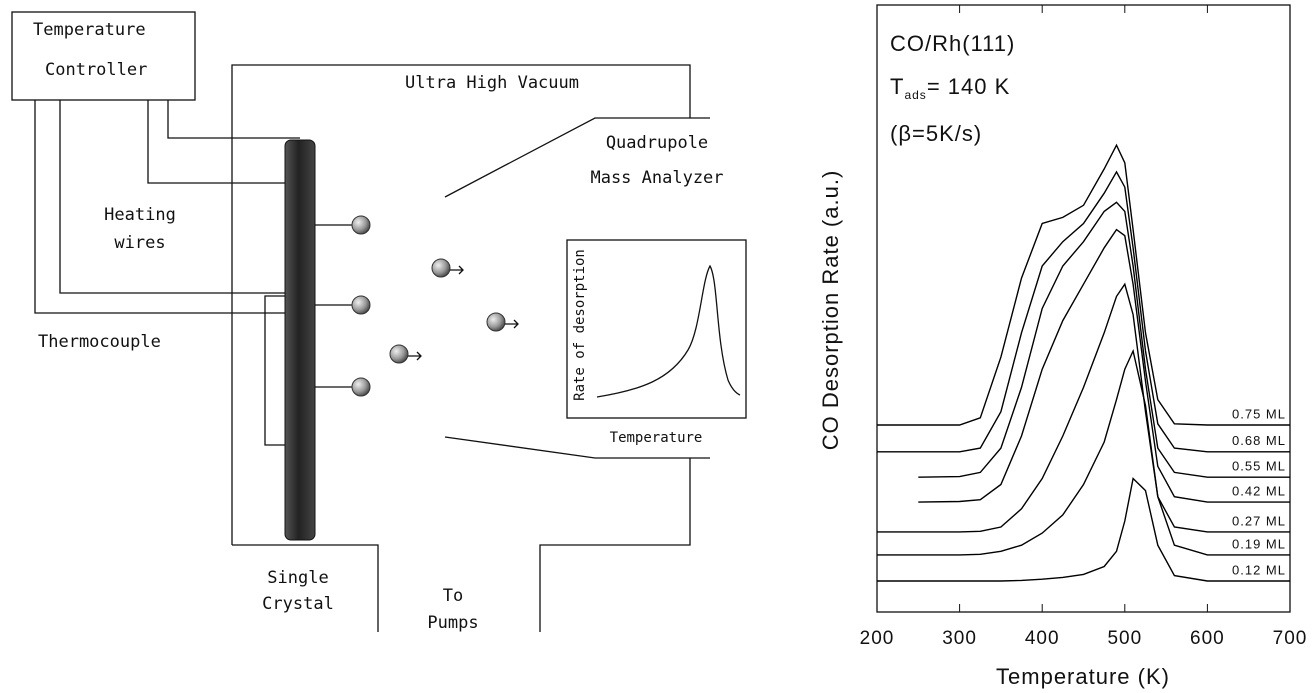 Image resolution: width=1316 pixels, height=693 pixels. I want to click on curve-label: 0.27 ML, so click(1259, 520).